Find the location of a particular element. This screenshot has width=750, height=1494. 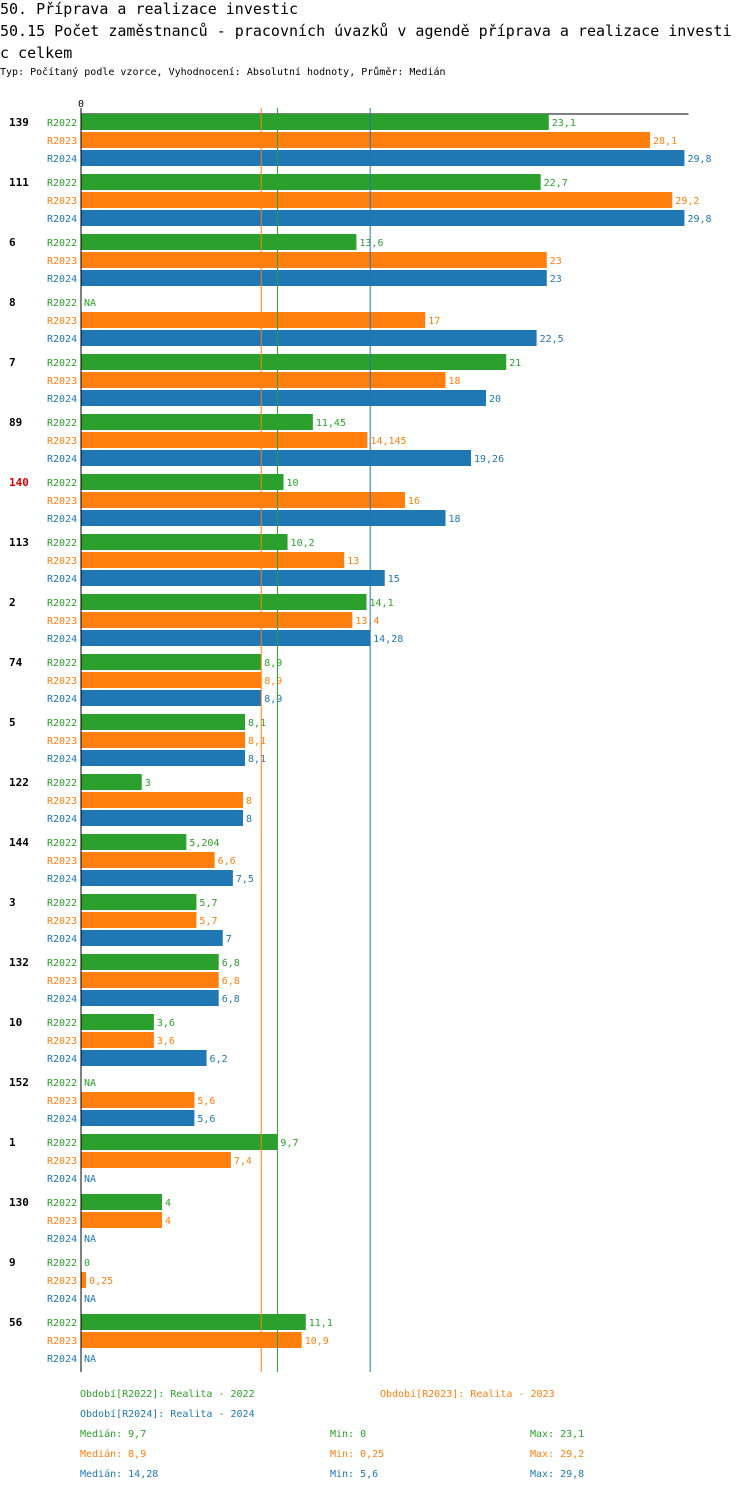

data-label: 28,1 is located at coordinates (665, 141).